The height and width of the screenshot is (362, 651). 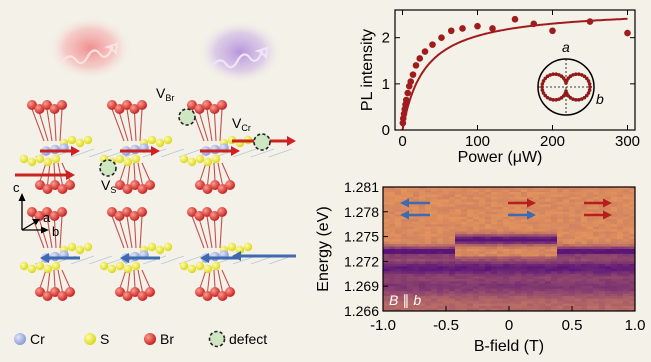 I want to click on defect-v-s, so click(x=108, y=168).